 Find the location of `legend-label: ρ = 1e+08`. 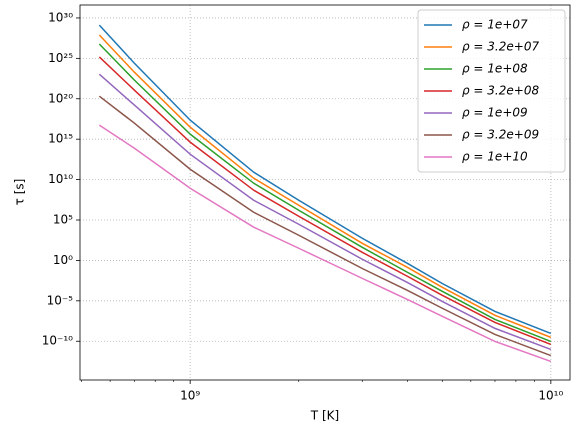

legend-label: ρ = 1e+08 is located at coordinates (495, 69).